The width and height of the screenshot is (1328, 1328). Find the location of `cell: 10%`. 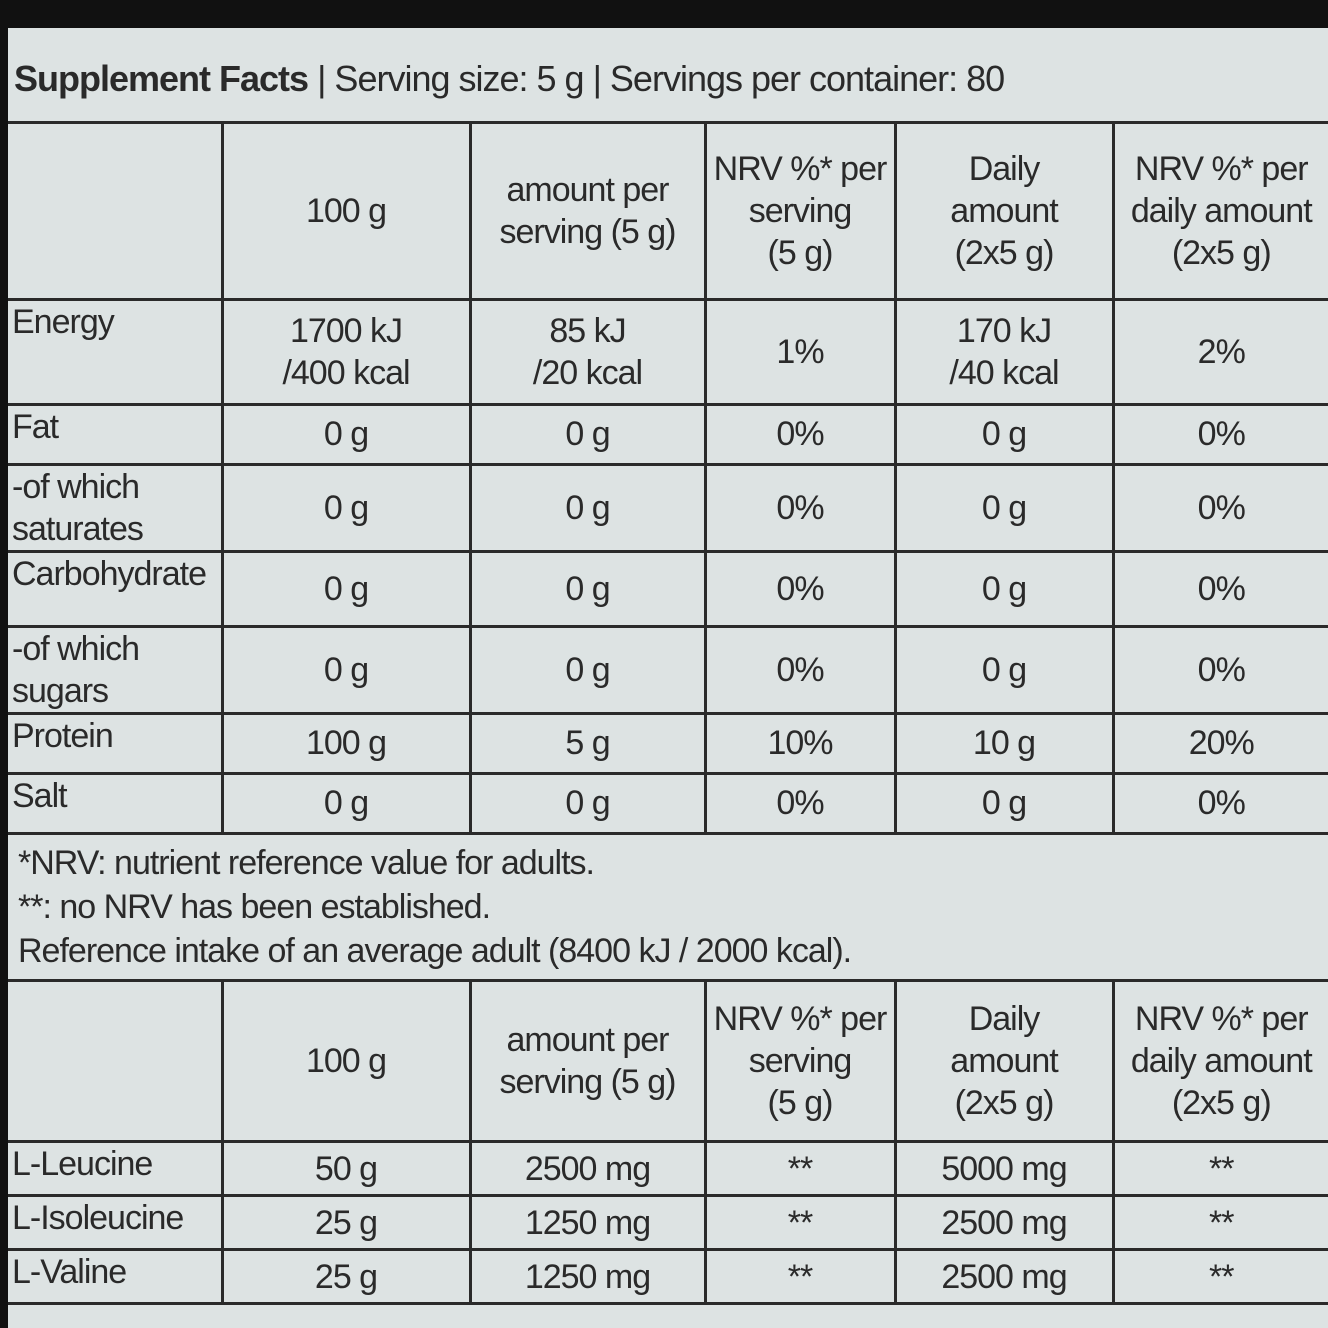

cell: 10% is located at coordinates (800, 743).